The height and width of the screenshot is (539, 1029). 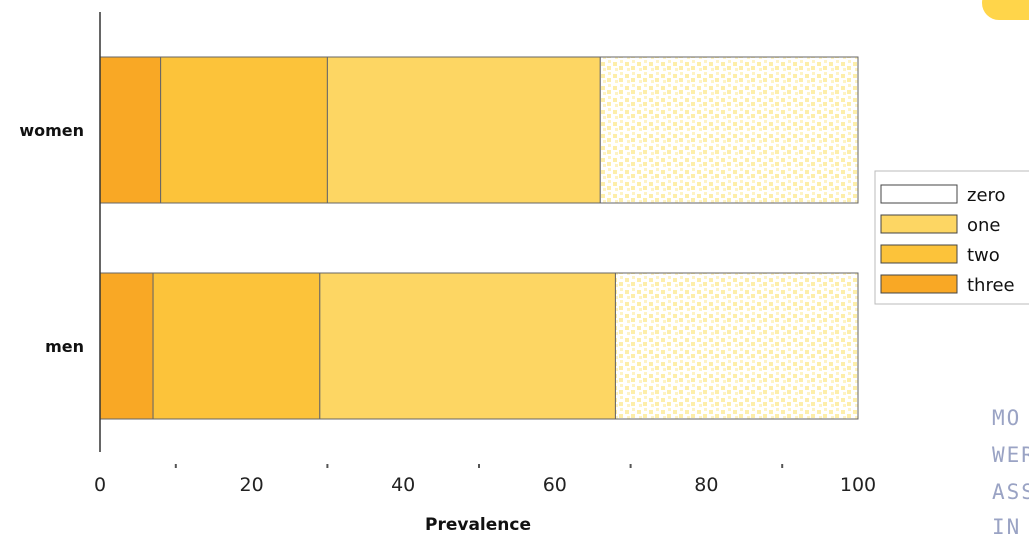 What do you see at coordinates (991, 285) in the screenshot?
I see `legend-label-three: three` at bounding box center [991, 285].